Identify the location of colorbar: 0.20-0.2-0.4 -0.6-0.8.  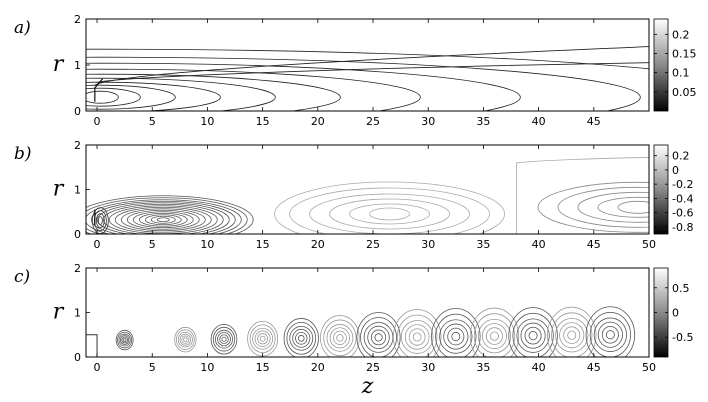
(673, 189).